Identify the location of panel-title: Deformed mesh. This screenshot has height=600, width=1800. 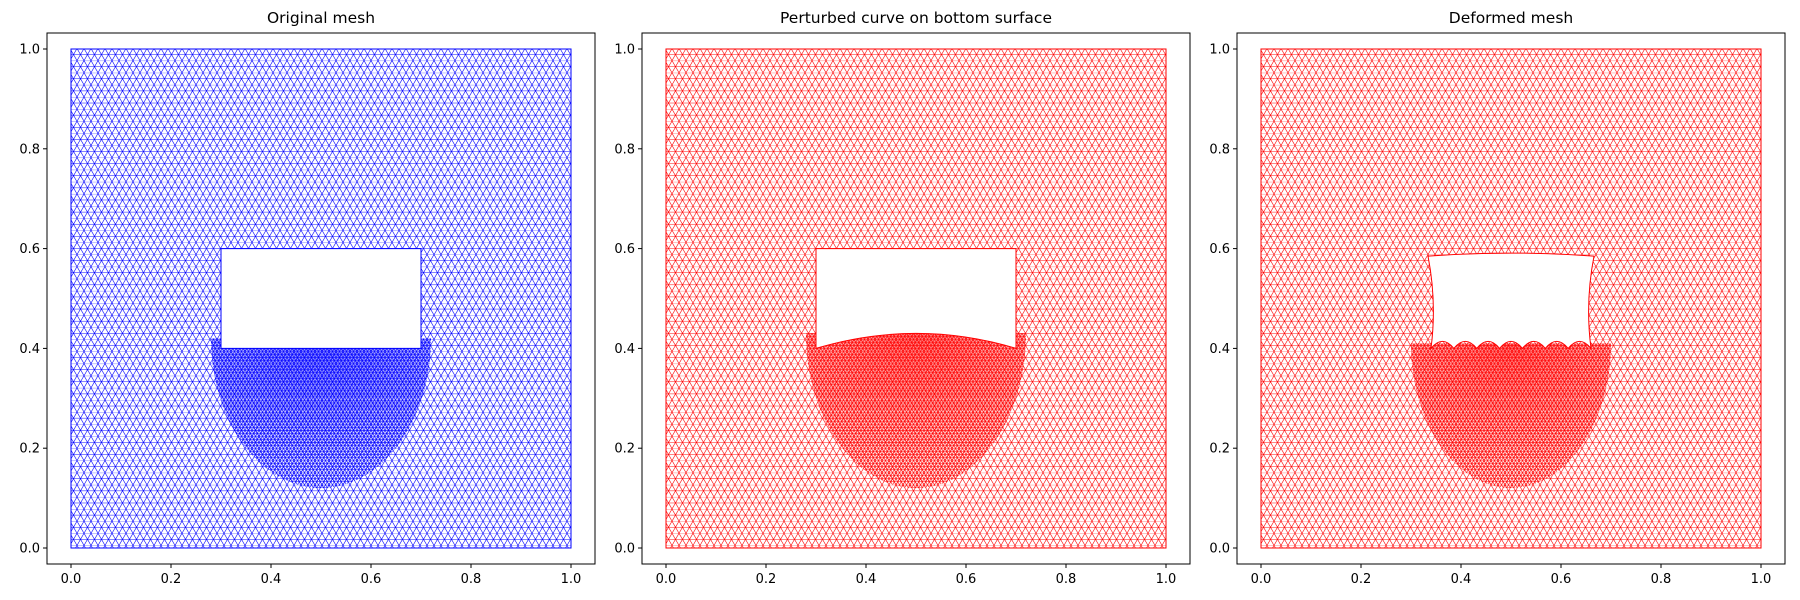
(1511, 18).